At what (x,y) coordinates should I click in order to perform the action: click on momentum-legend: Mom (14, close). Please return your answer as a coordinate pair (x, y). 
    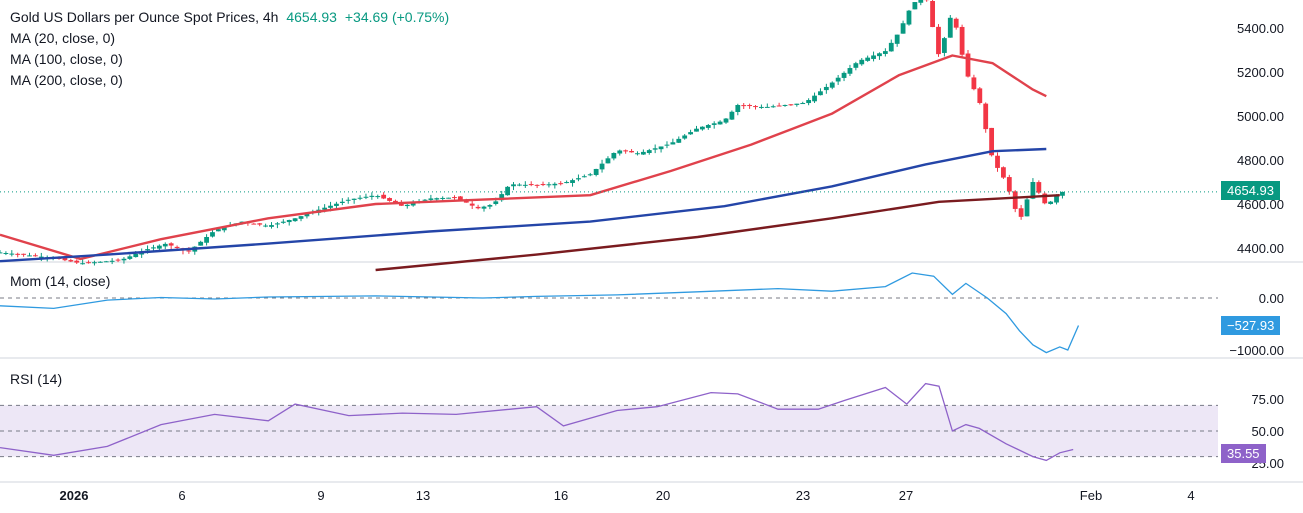
    Looking at the image, I should click on (60, 281).